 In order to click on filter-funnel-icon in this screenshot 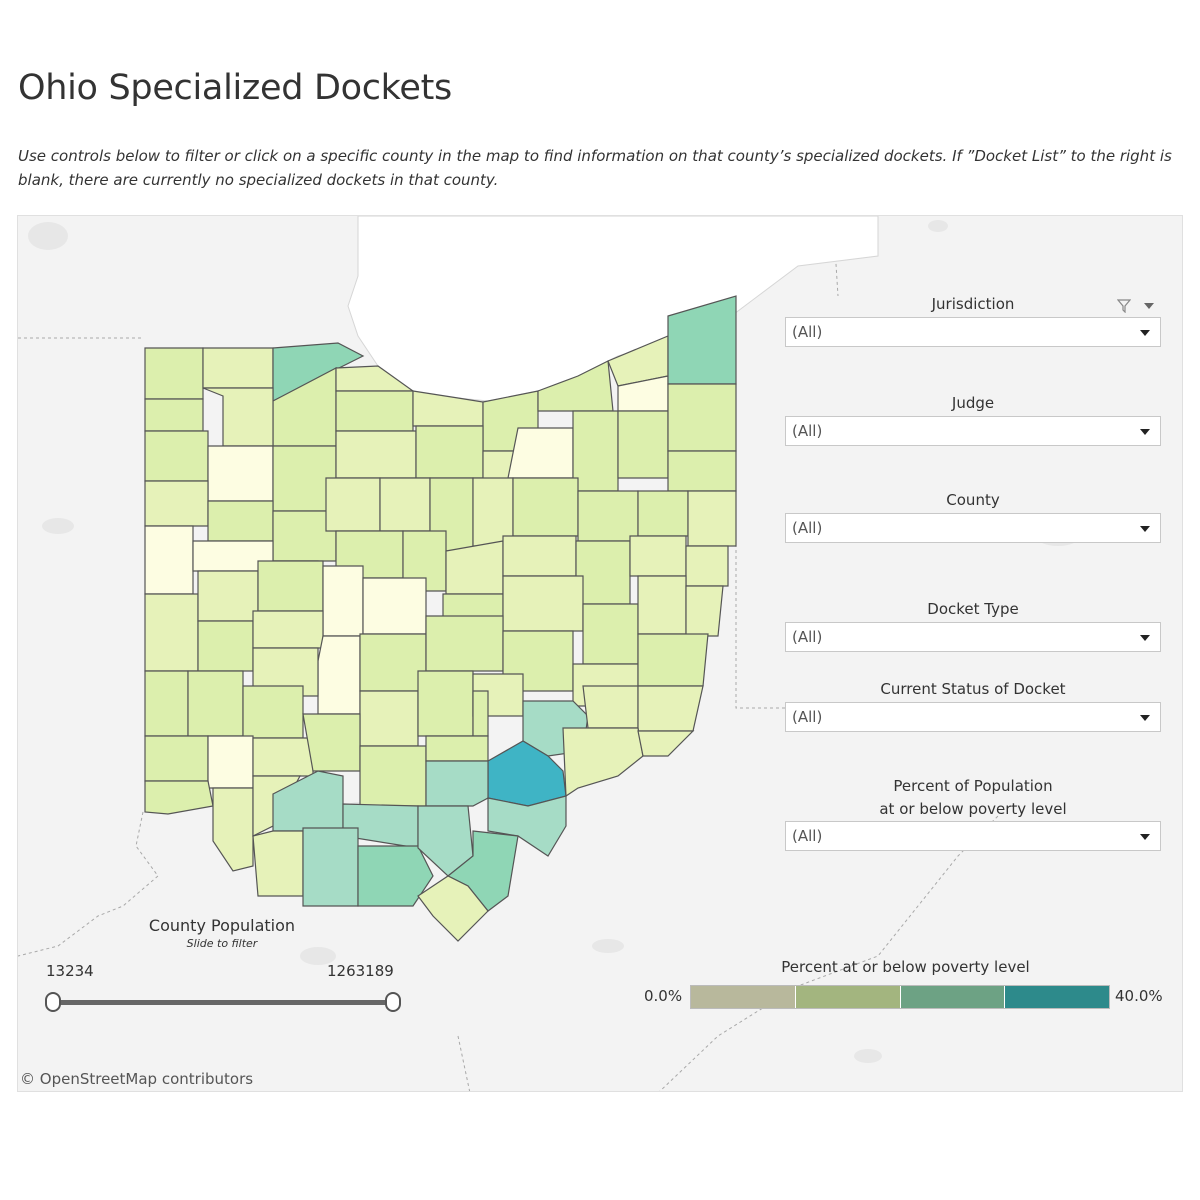, I will do `click(1124, 307)`.